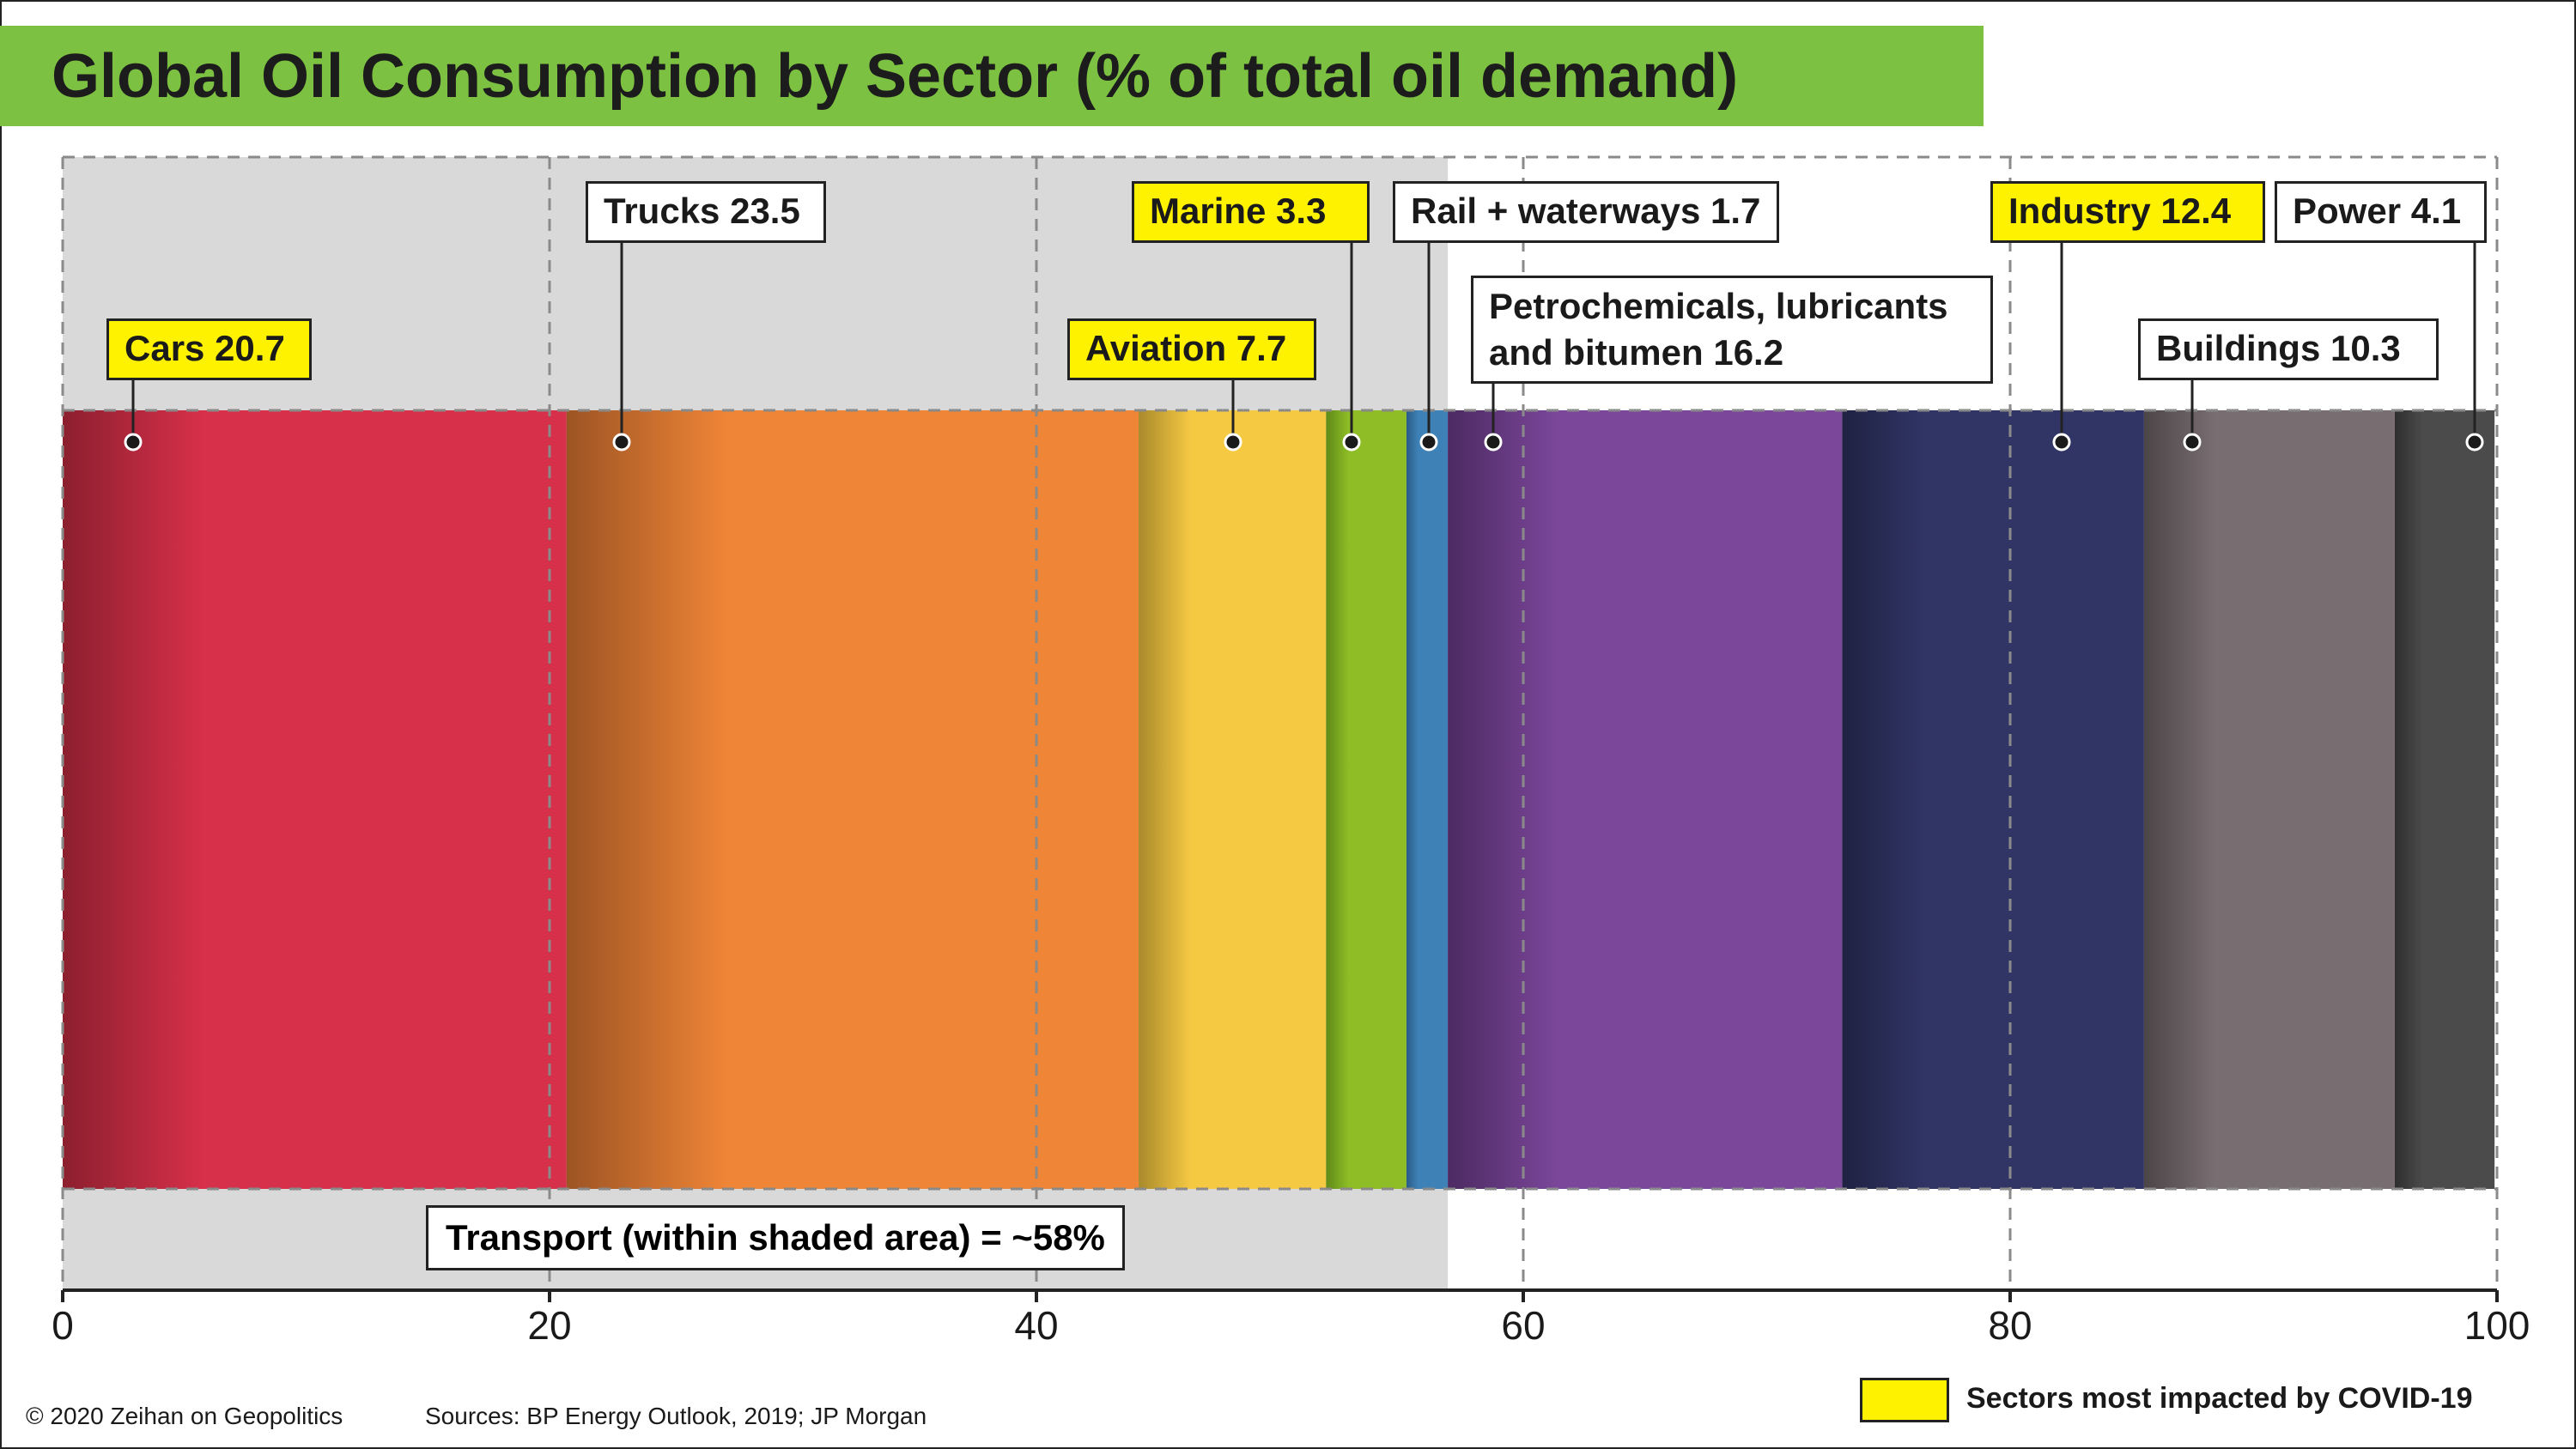 The height and width of the screenshot is (1449, 2576). I want to click on x-tick-label-40: 40, so click(1036, 1325).